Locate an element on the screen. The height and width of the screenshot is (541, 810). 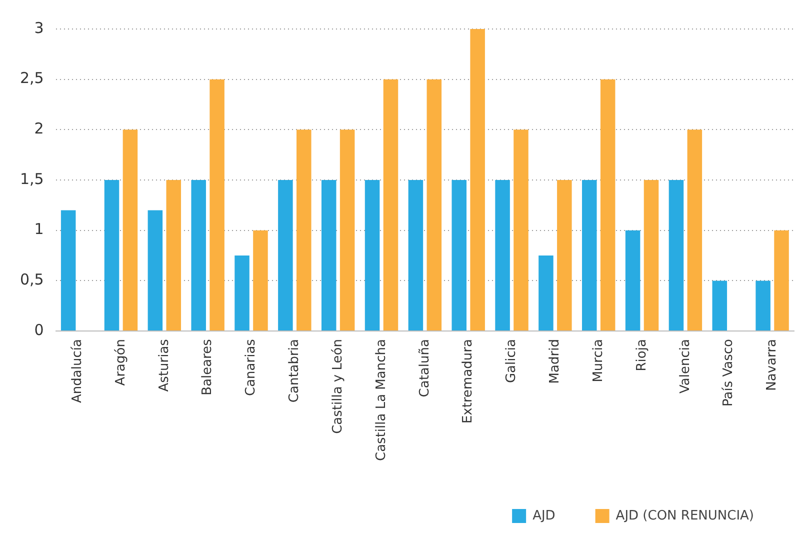
x-tick-label: Valencia is located at coordinates (685, 366).